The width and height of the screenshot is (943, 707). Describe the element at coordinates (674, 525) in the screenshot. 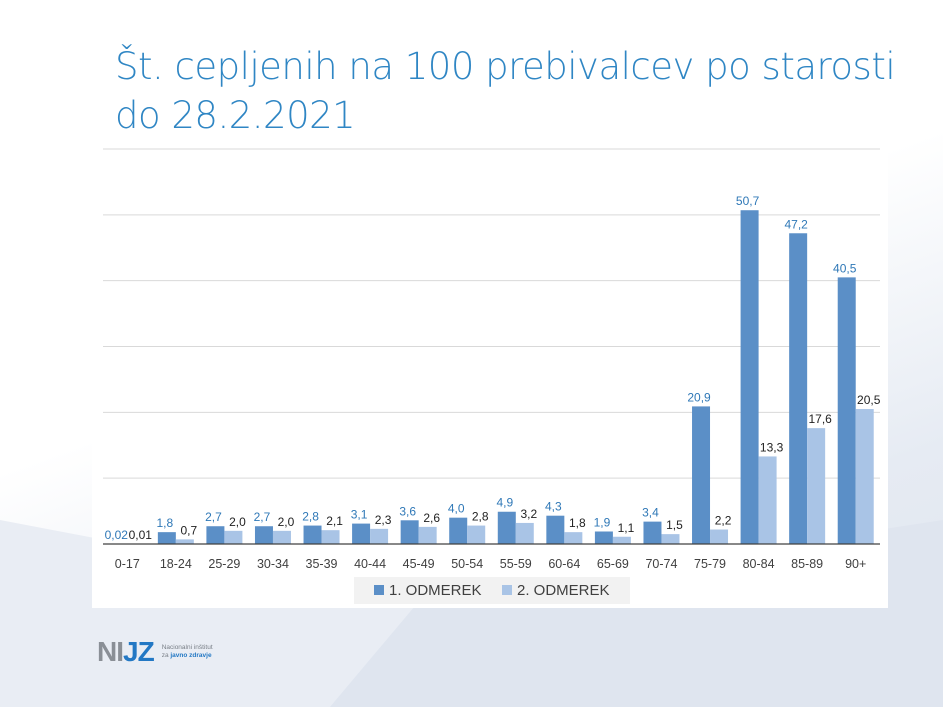

I see `data-label: 1,5` at that location.